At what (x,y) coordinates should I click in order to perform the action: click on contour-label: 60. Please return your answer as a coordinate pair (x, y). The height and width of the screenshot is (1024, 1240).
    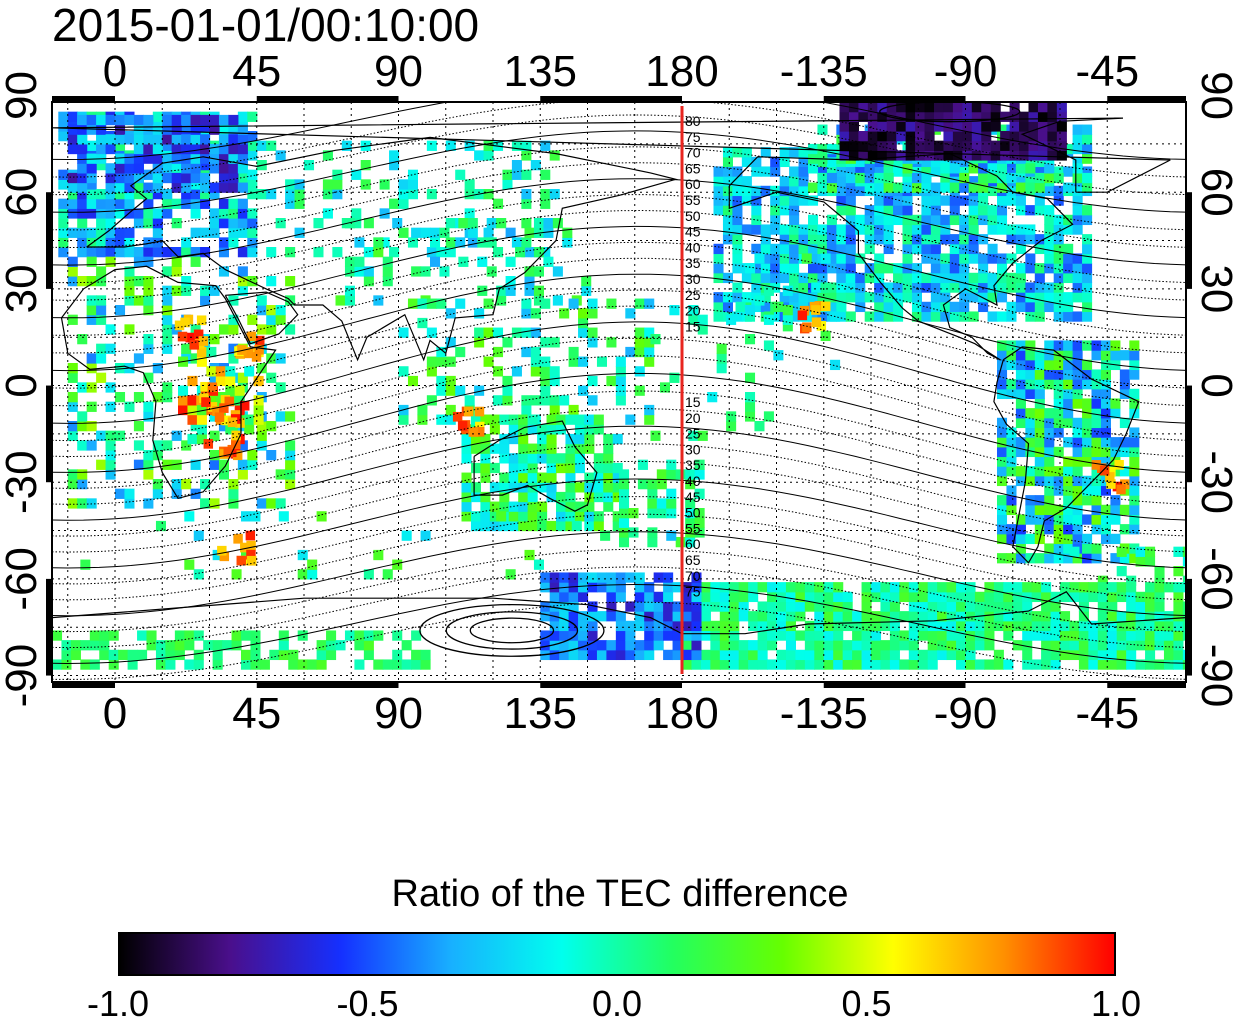
    Looking at the image, I should click on (693, 544).